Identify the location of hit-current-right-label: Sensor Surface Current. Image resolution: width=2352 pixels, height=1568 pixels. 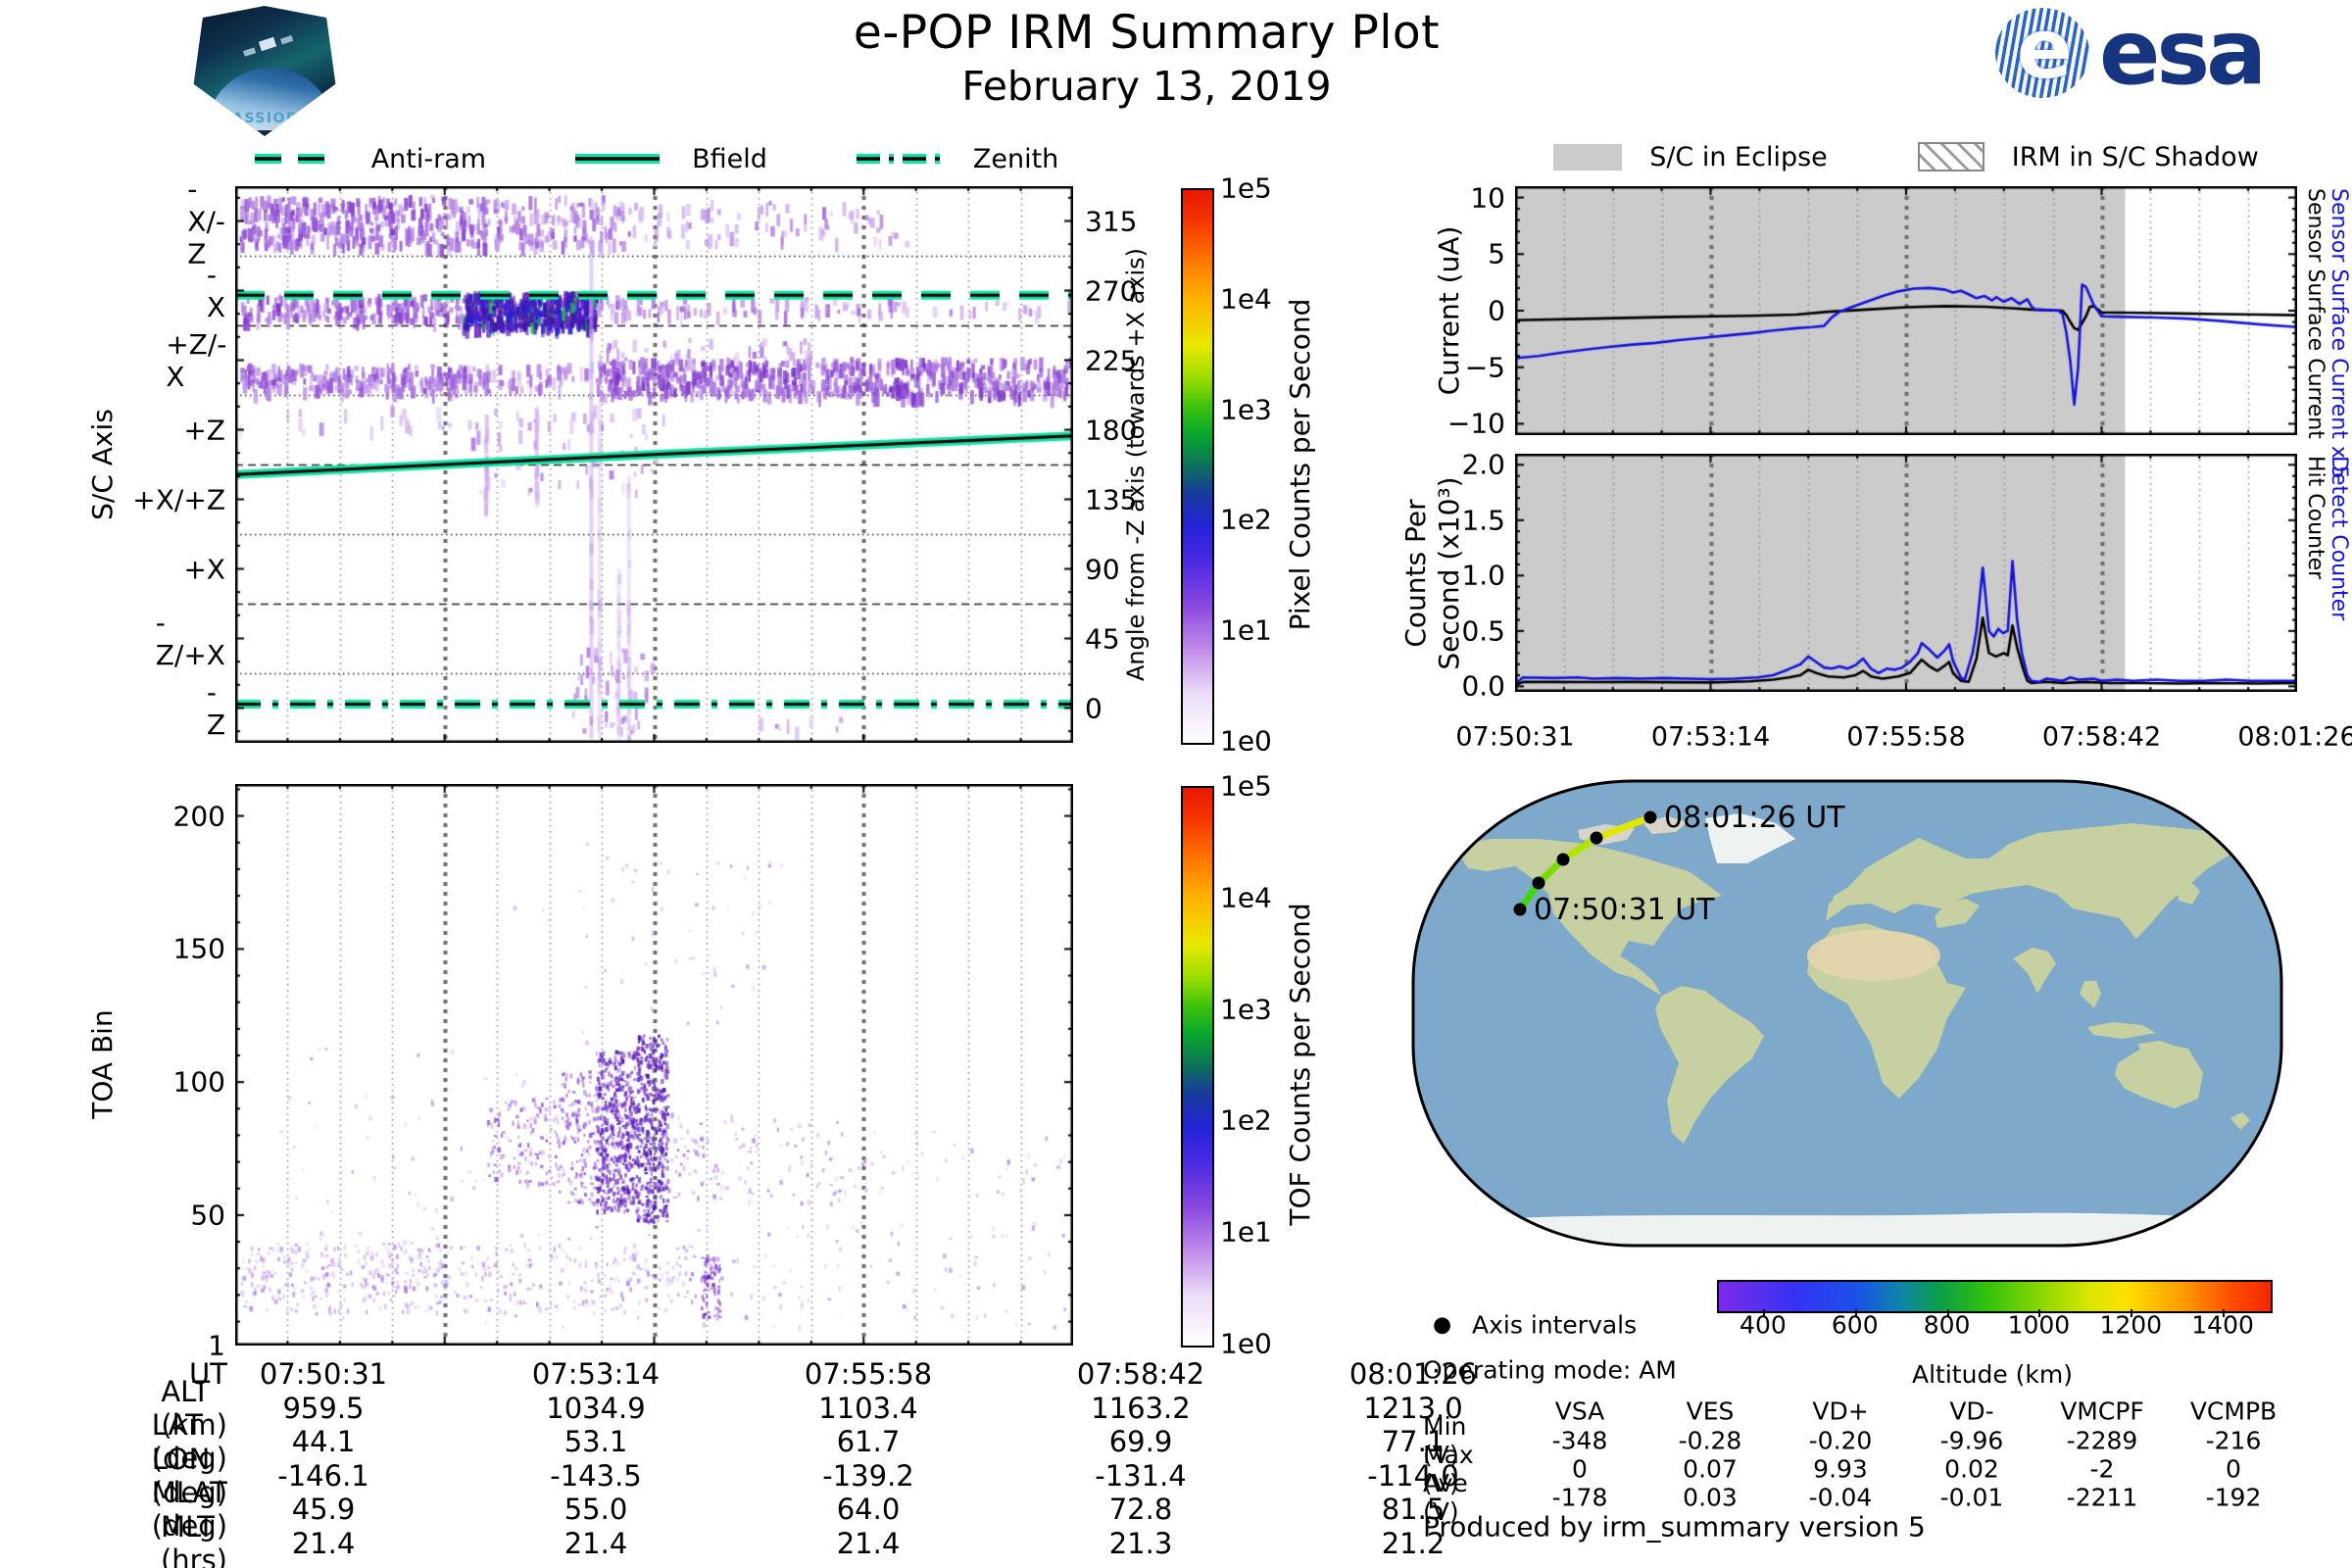
(2315, 313).